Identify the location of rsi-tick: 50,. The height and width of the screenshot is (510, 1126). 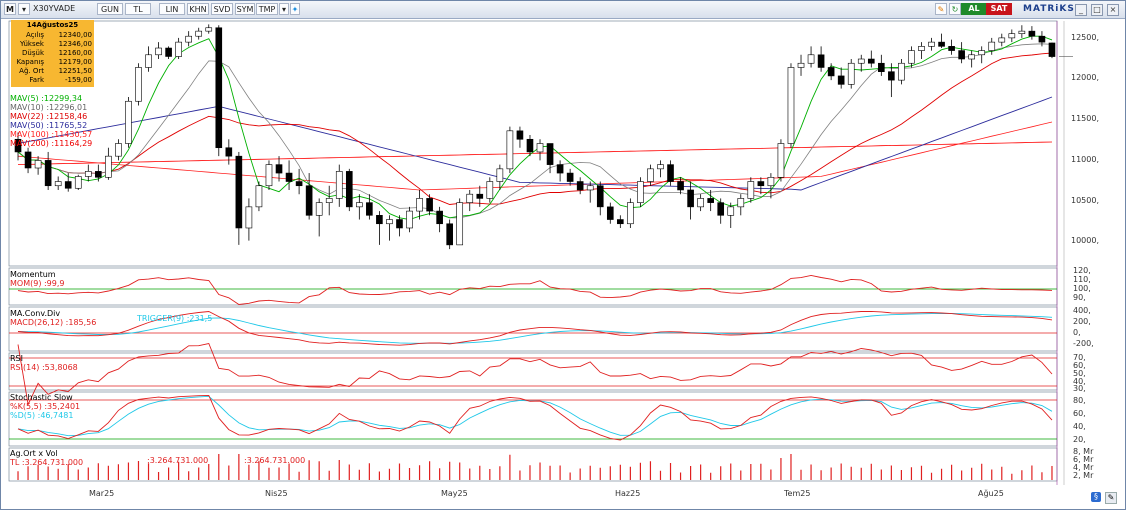
(1079, 373).